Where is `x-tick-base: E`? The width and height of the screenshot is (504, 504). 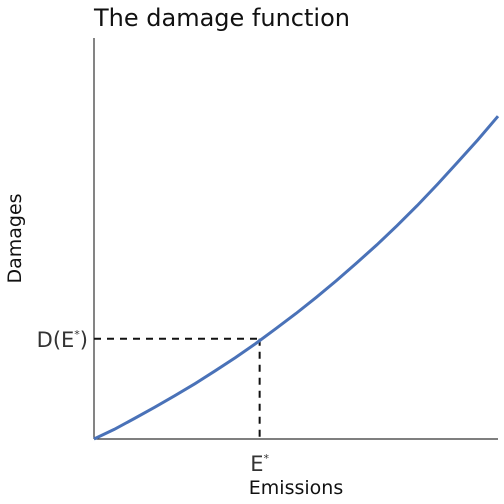
x-tick-base: E is located at coordinates (256, 464).